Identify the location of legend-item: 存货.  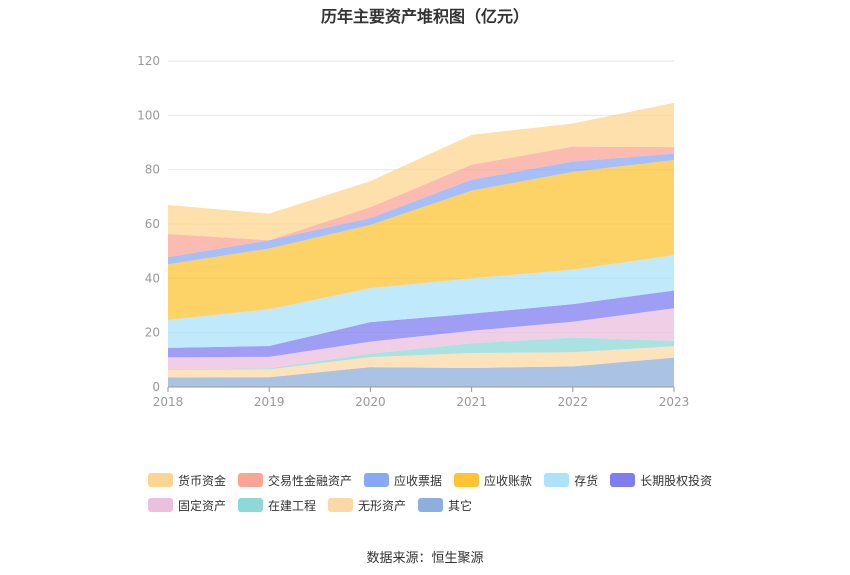
(571, 480).